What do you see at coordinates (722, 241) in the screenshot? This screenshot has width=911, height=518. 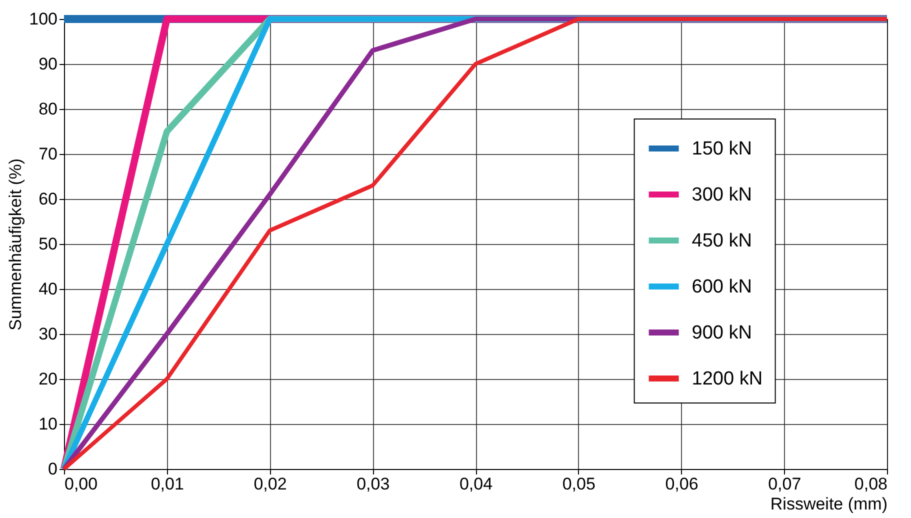 I see `legend-label: 450 kN` at bounding box center [722, 241].